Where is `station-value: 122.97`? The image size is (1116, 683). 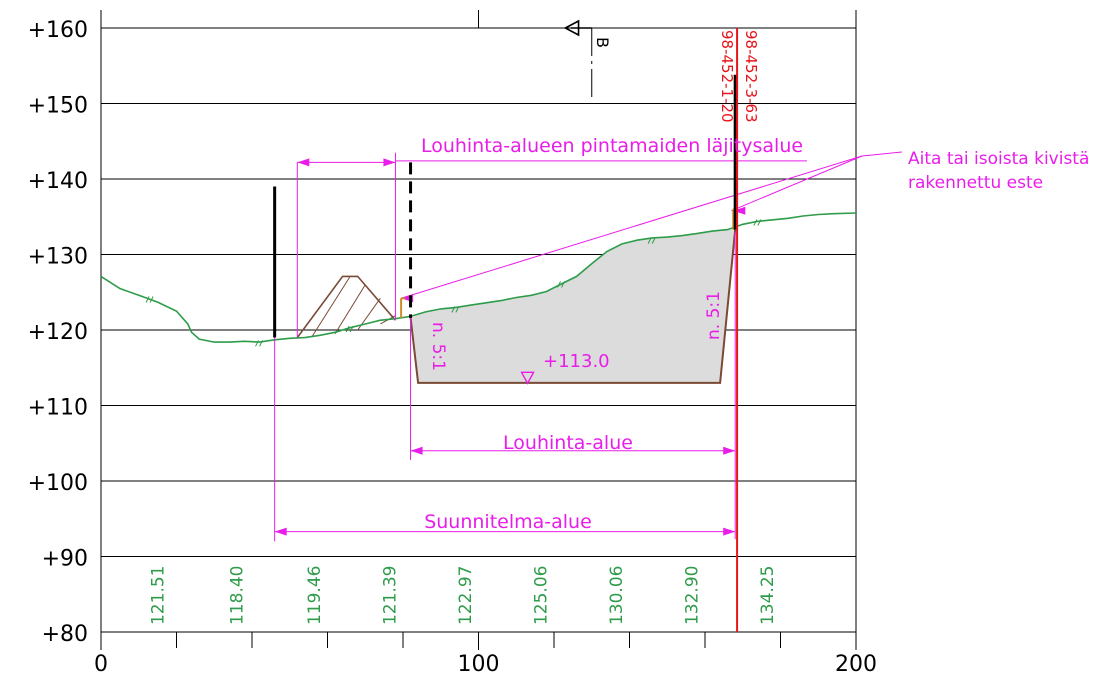
station-value: 122.97 is located at coordinates (466, 595).